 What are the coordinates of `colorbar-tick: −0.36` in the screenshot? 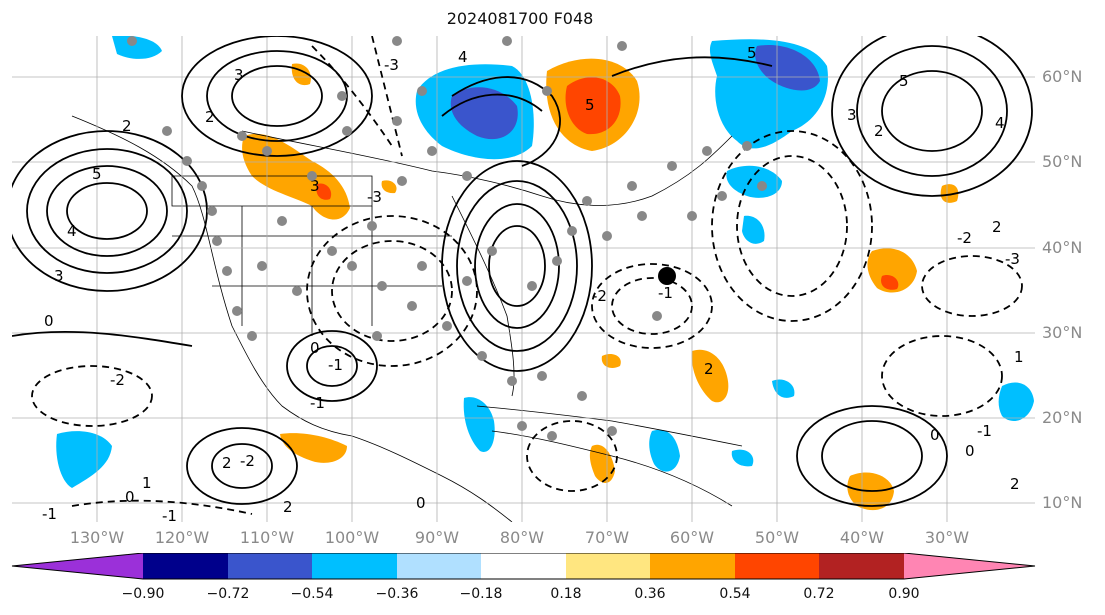 It's located at (397, 594).